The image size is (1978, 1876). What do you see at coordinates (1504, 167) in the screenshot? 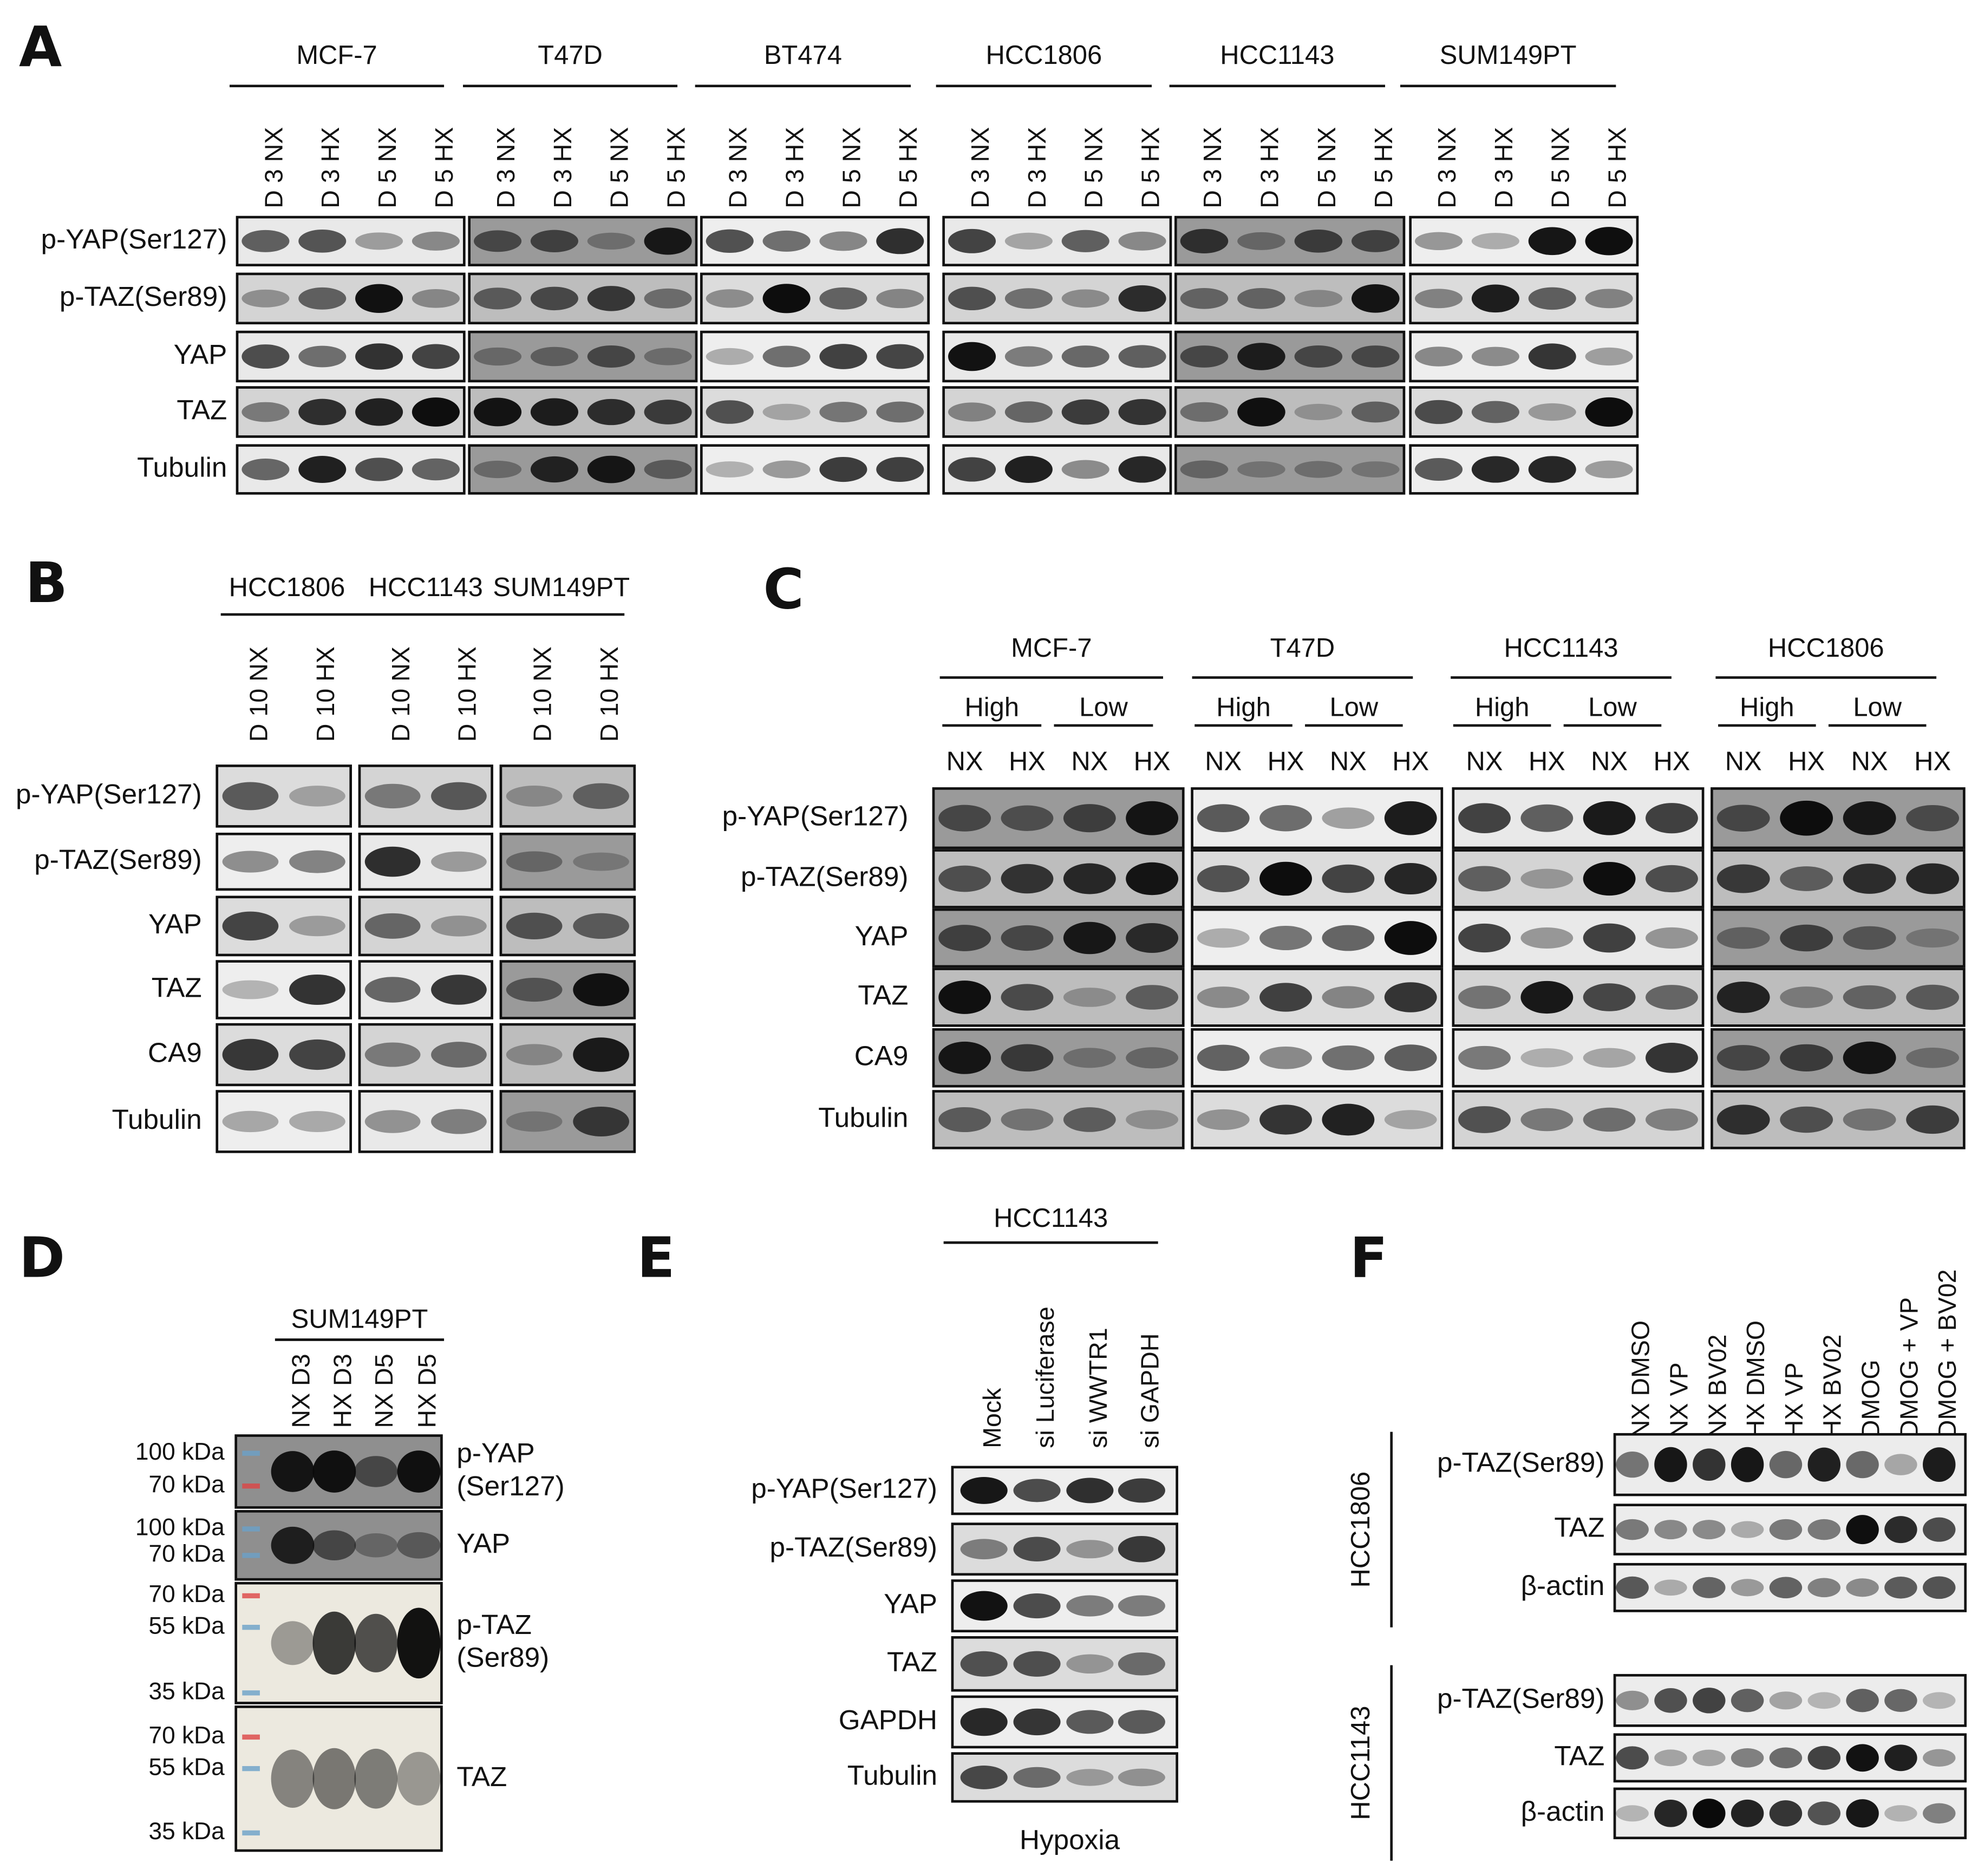
I see `lane-label: D 3 HX` at bounding box center [1504, 167].